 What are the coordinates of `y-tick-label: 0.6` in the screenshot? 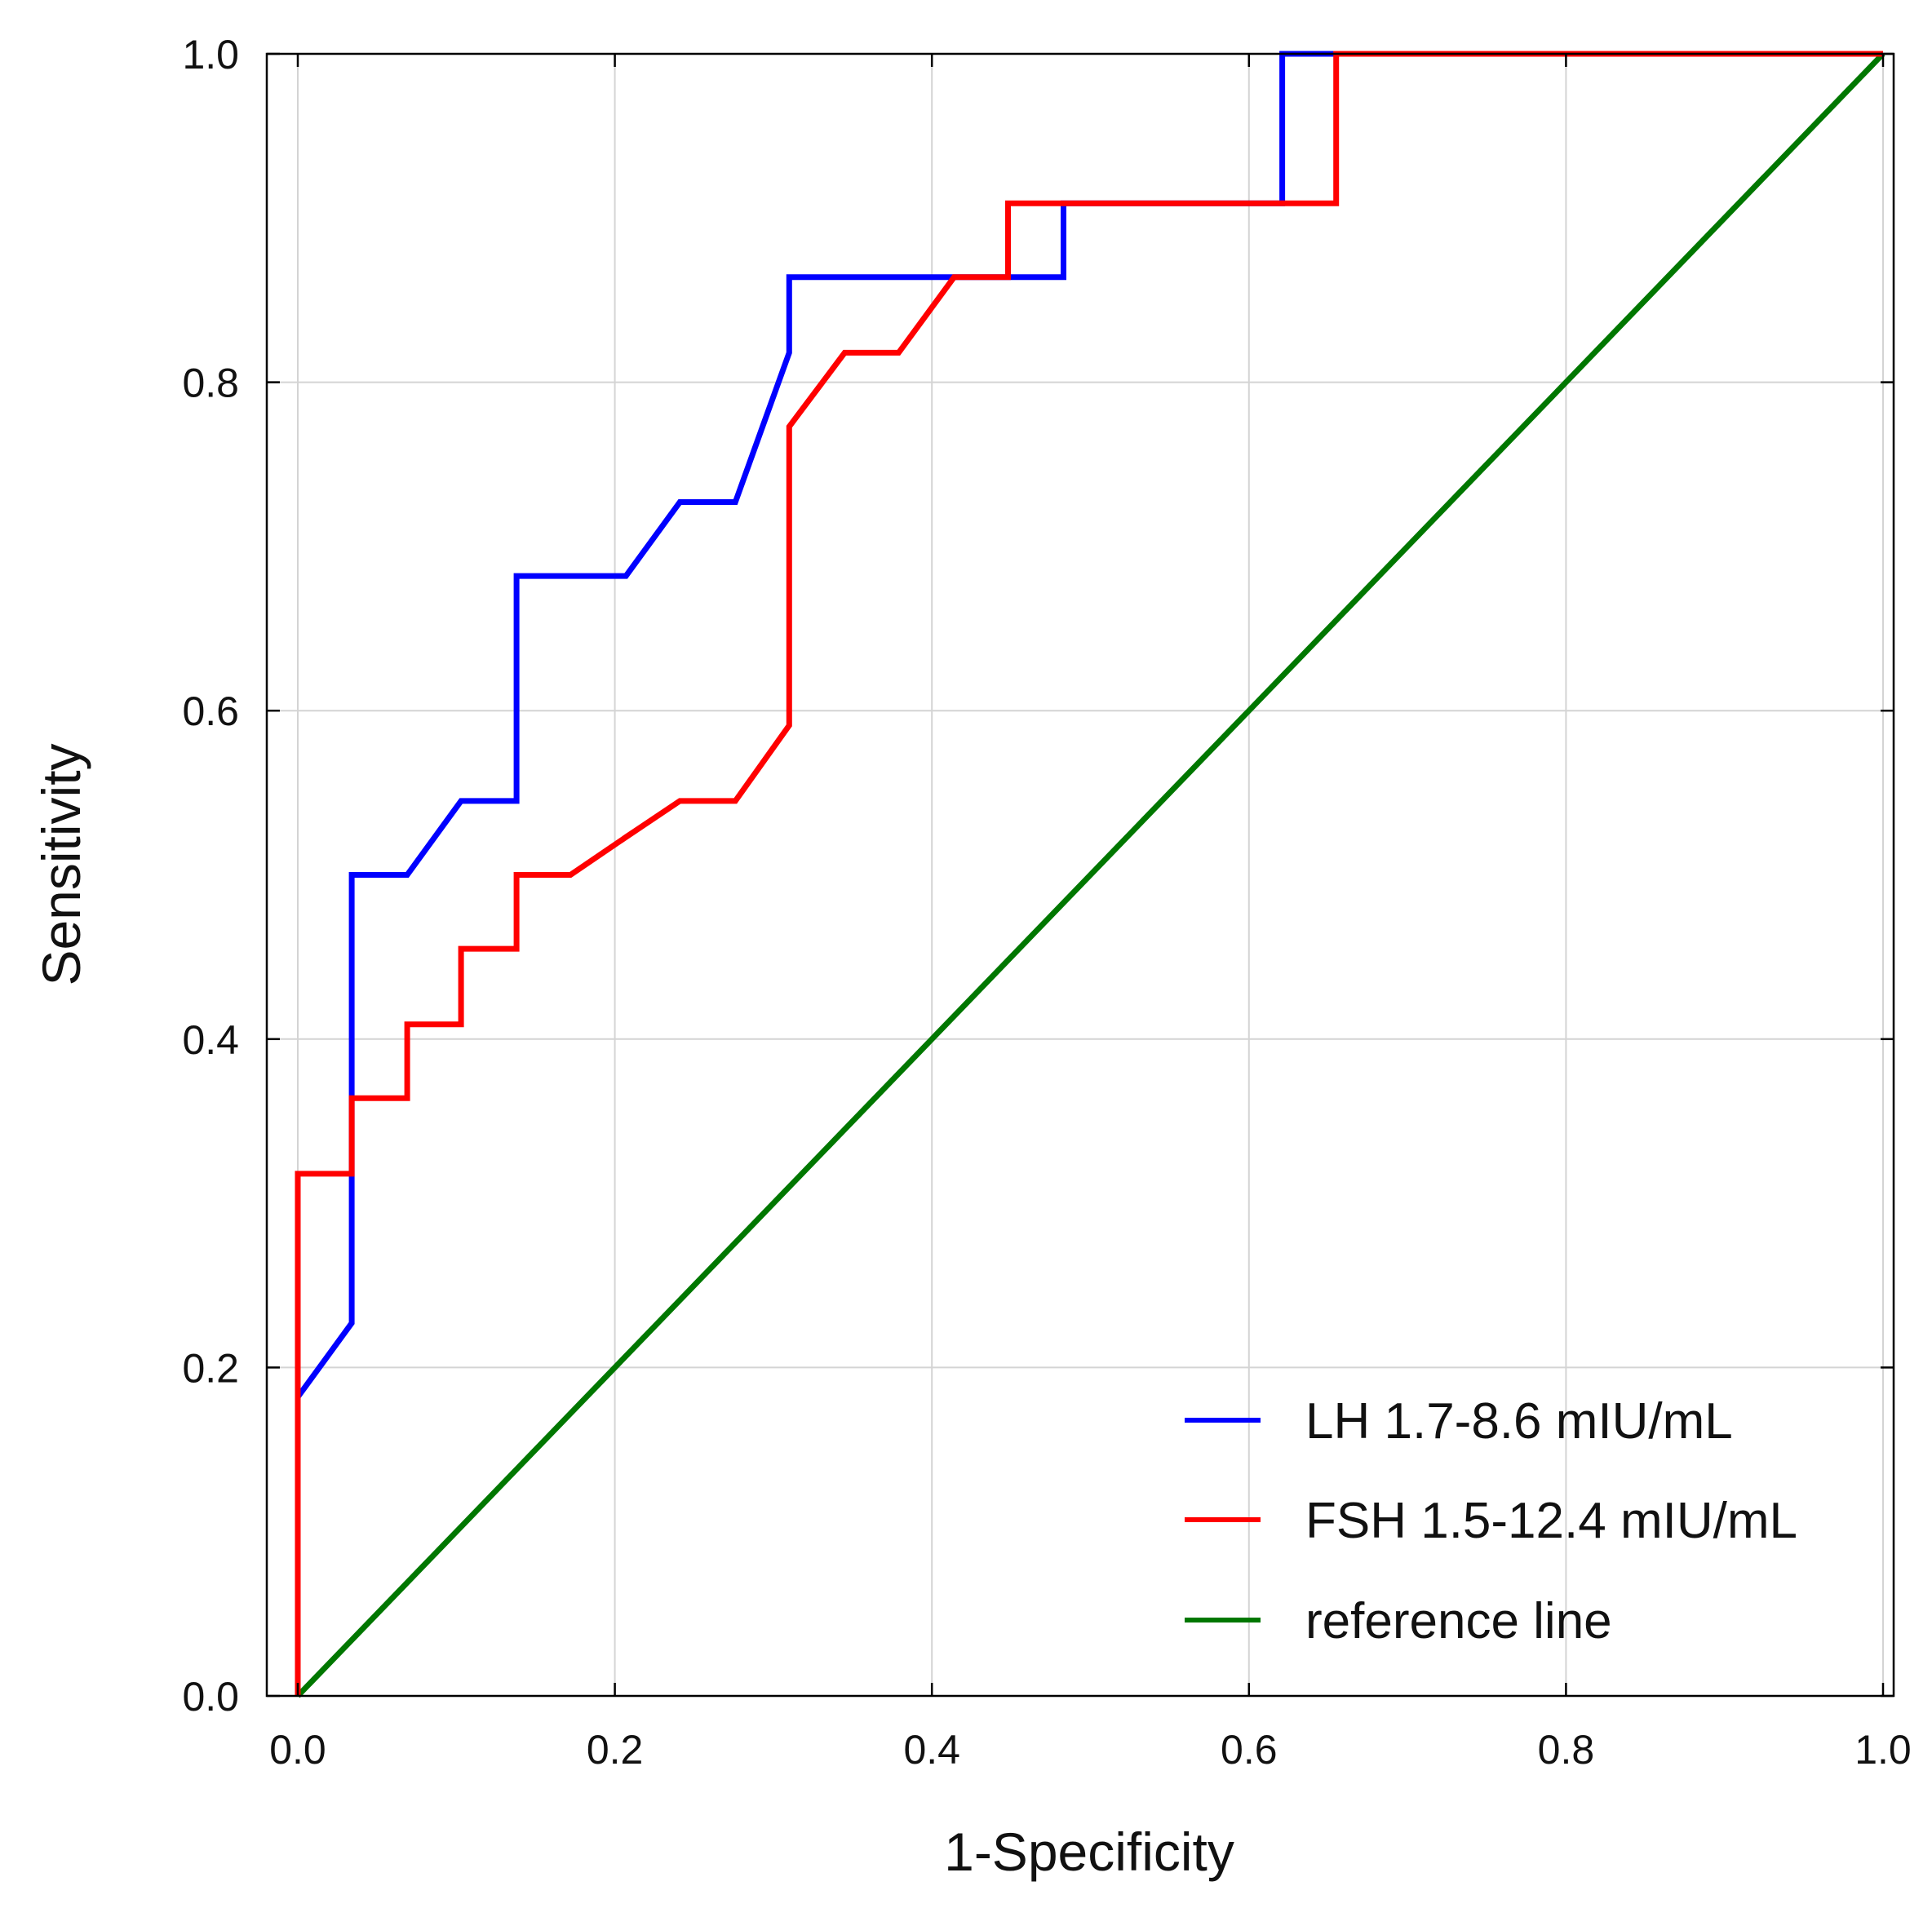 It's located at (210, 711).